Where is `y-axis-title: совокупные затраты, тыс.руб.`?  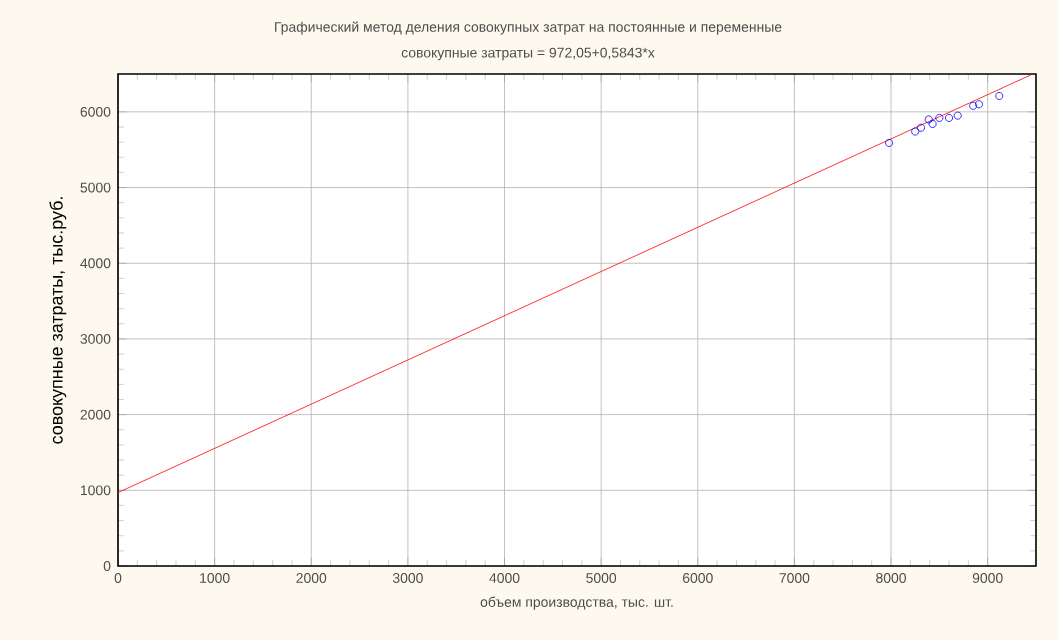
y-axis-title: совокупные затраты, тыс.руб. is located at coordinates (58, 320).